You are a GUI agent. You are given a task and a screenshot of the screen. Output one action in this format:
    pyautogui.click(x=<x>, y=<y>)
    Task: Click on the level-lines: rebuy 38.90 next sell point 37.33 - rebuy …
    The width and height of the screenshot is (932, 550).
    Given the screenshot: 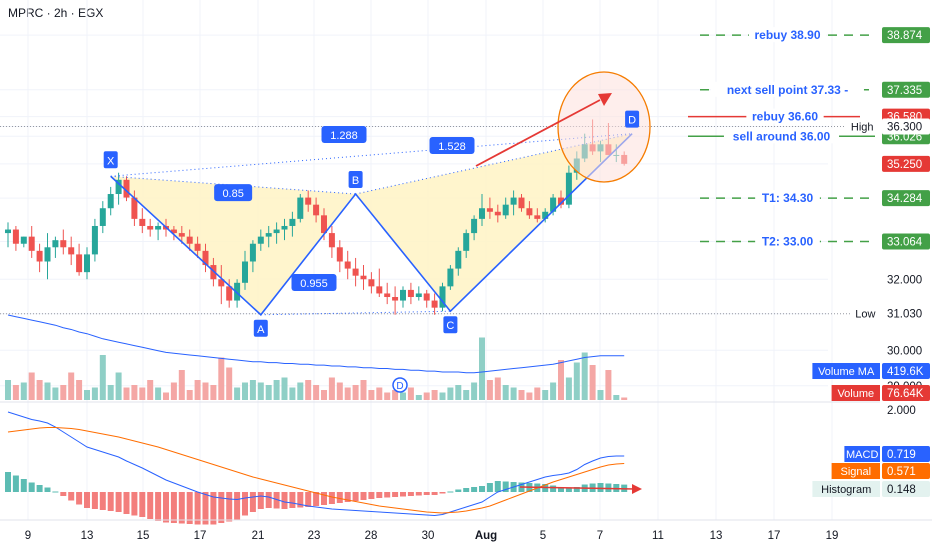 What is the action you would take?
    pyautogui.click(x=781, y=138)
    